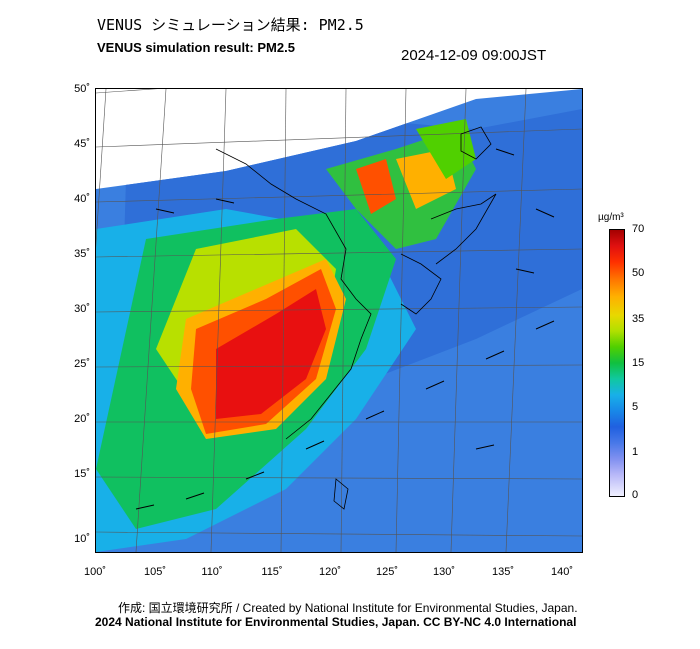 Image resolution: width=700 pixels, height=649 pixels. Describe the element at coordinates (82, 254) in the screenshot. I see `lat-tick-label: 35˚` at that location.